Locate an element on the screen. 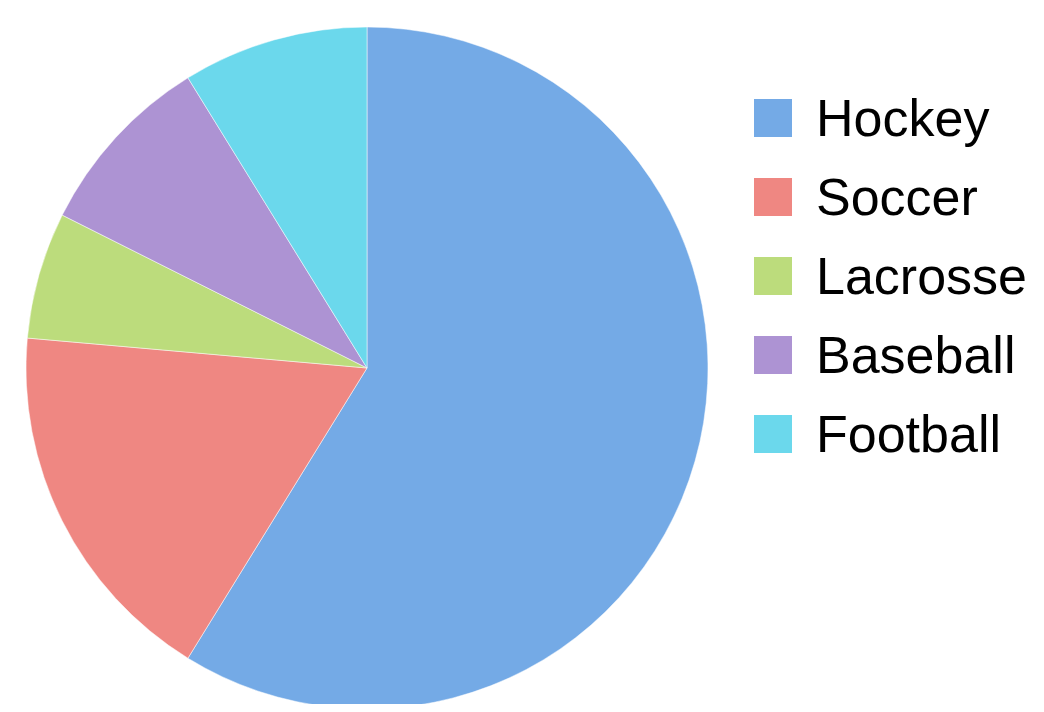 This screenshot has height=712, width=1044. legend-label: Baseball is located at coordinates (916, 355).